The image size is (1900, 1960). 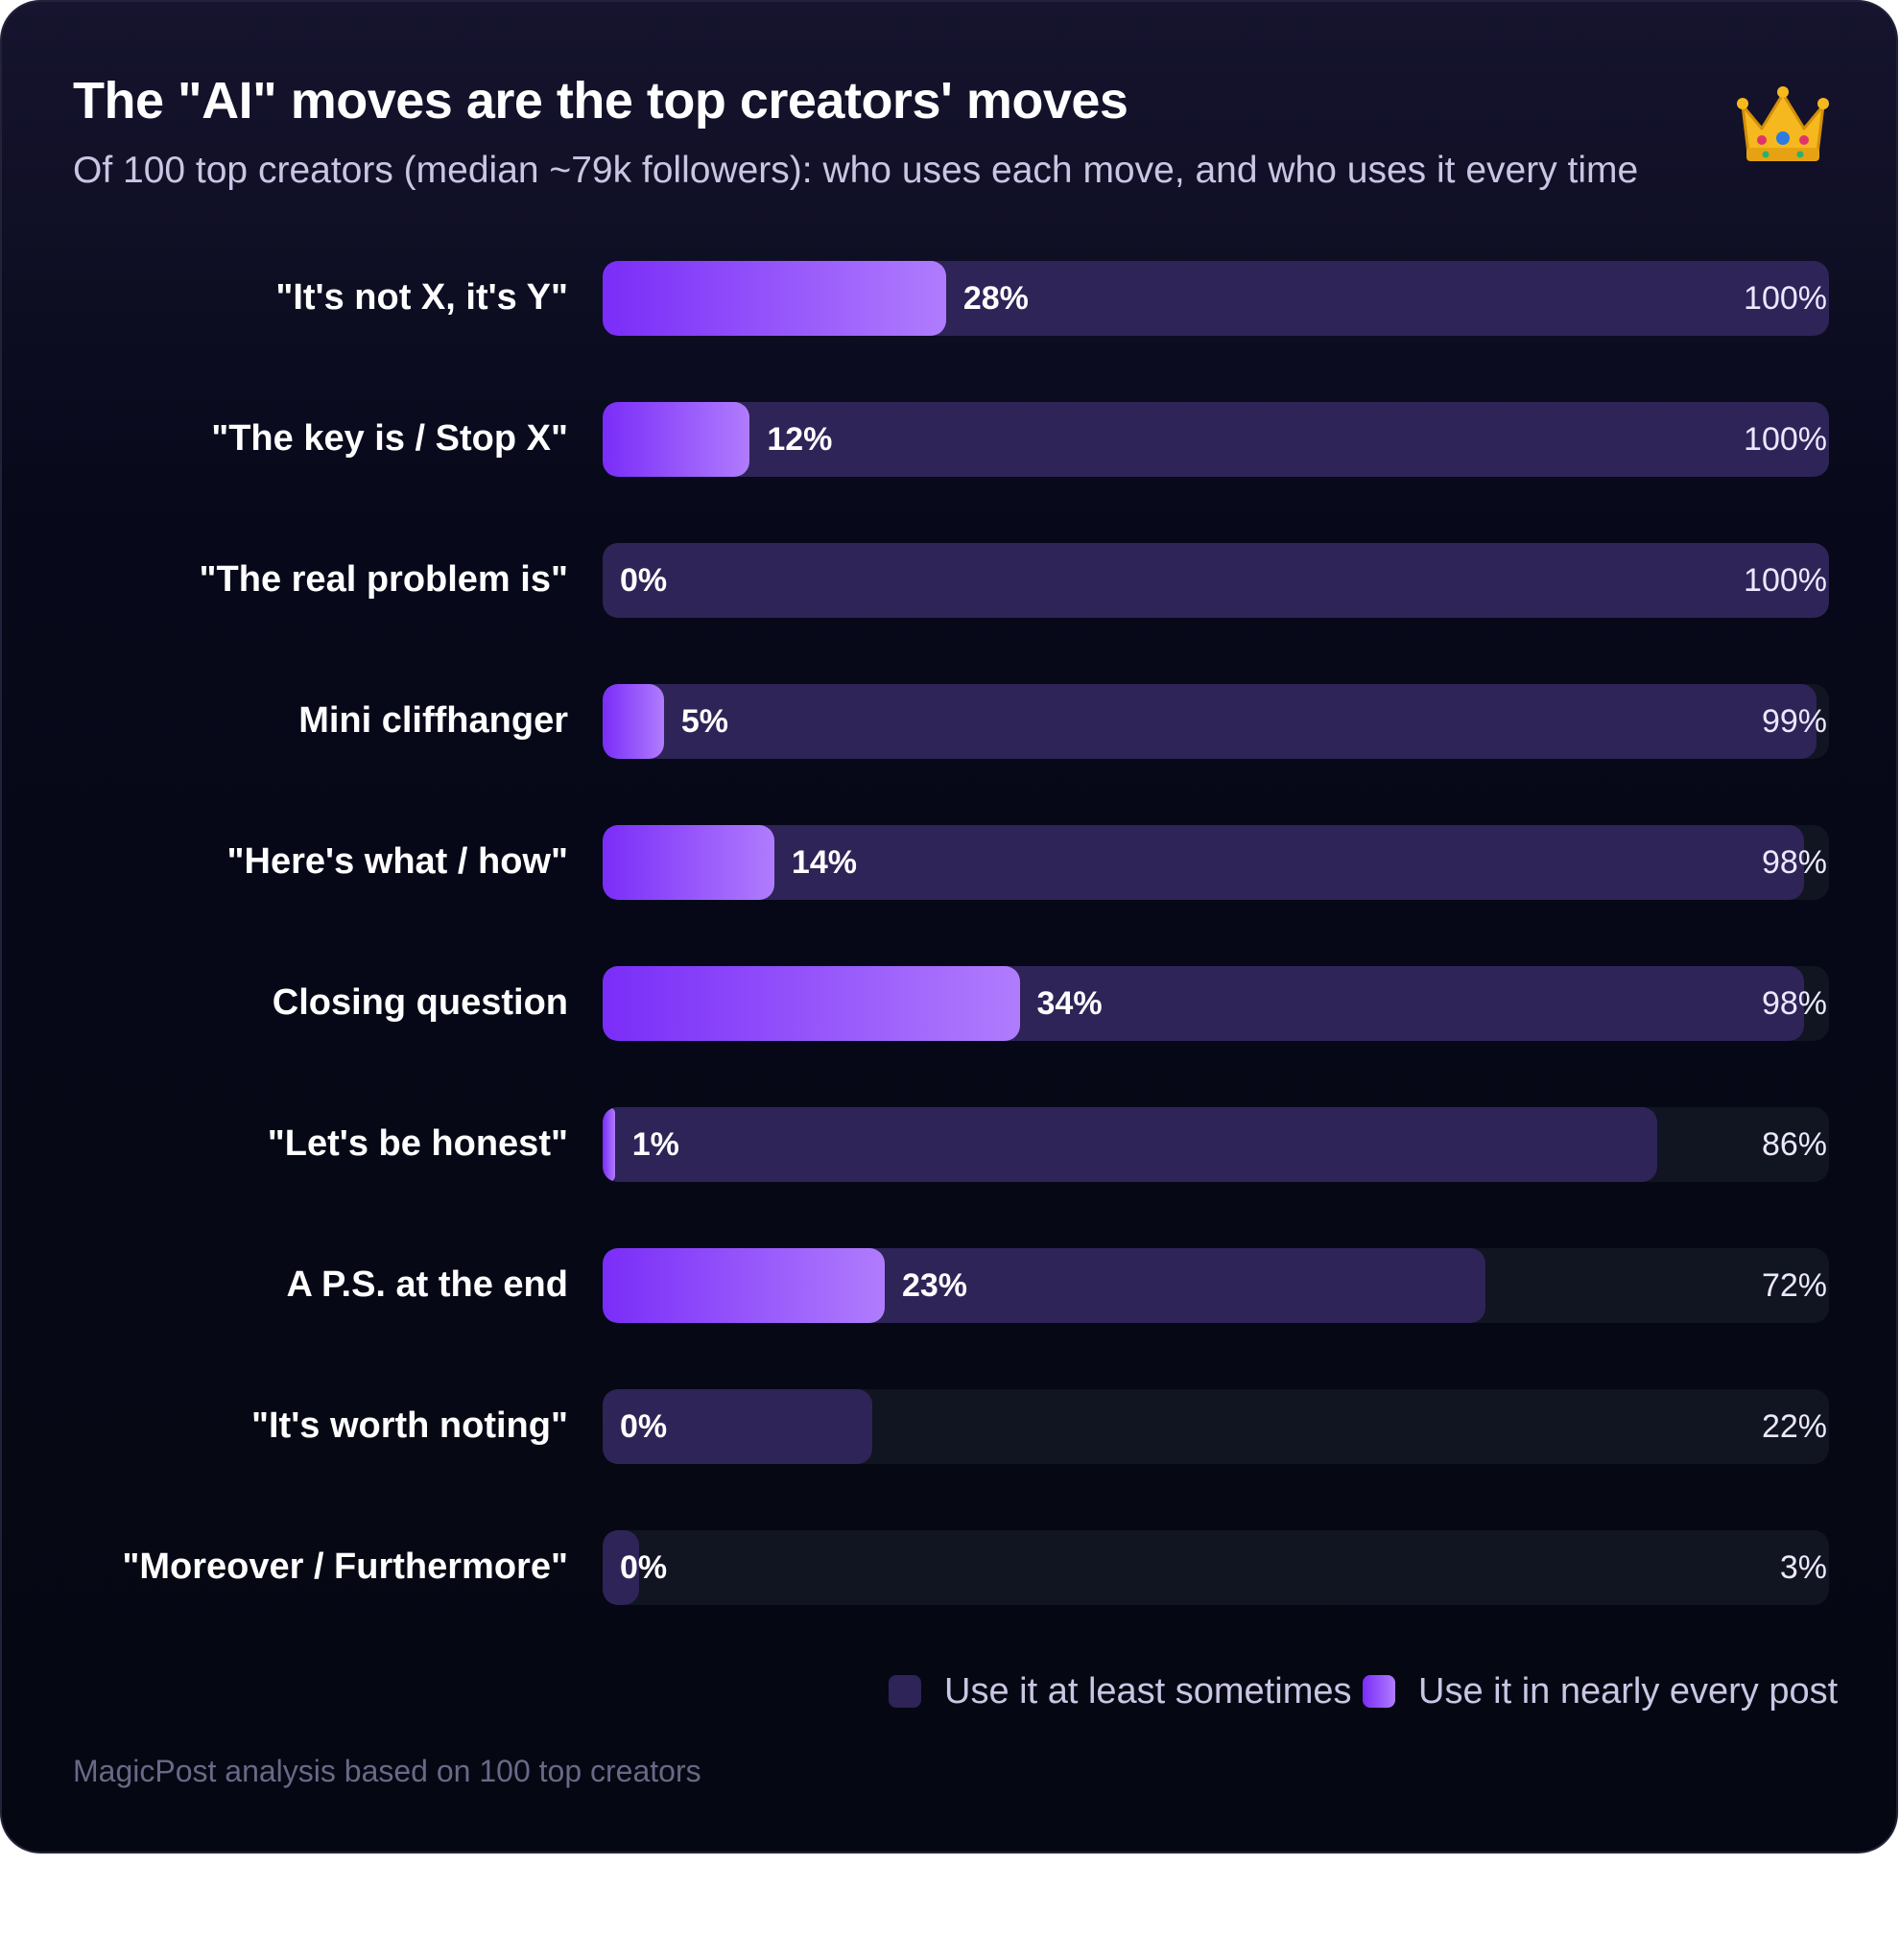 I want to click on value-label-every: 5%, so click(x=704, y=722).